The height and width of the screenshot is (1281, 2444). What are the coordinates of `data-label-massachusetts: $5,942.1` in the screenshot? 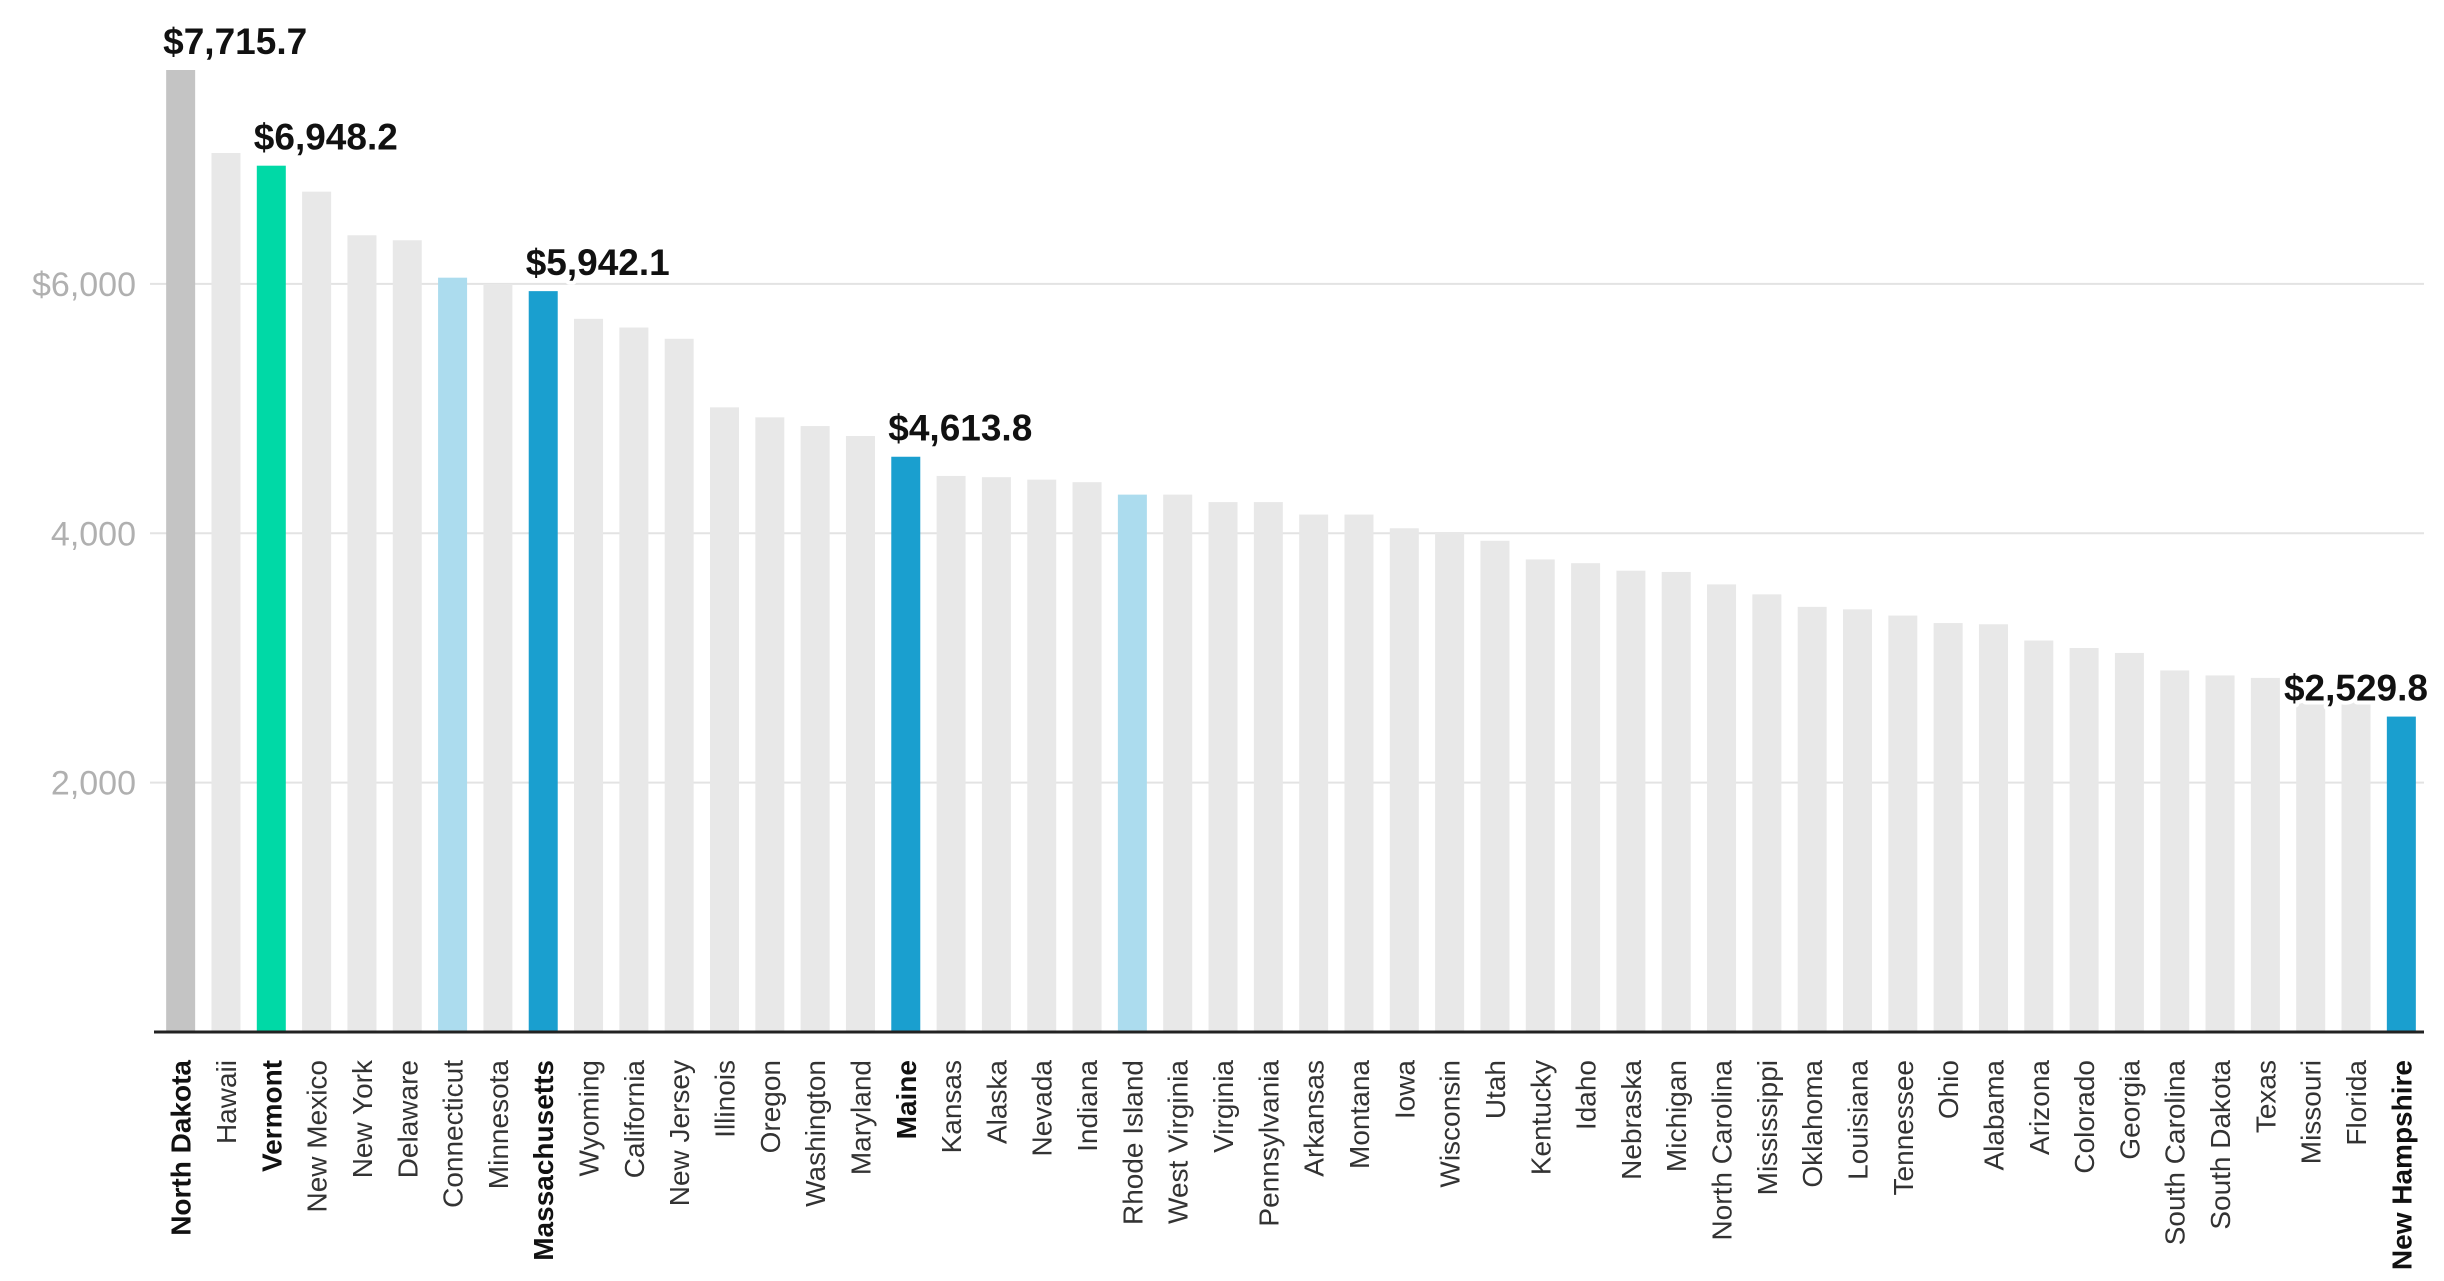 It's located at (598, 262).